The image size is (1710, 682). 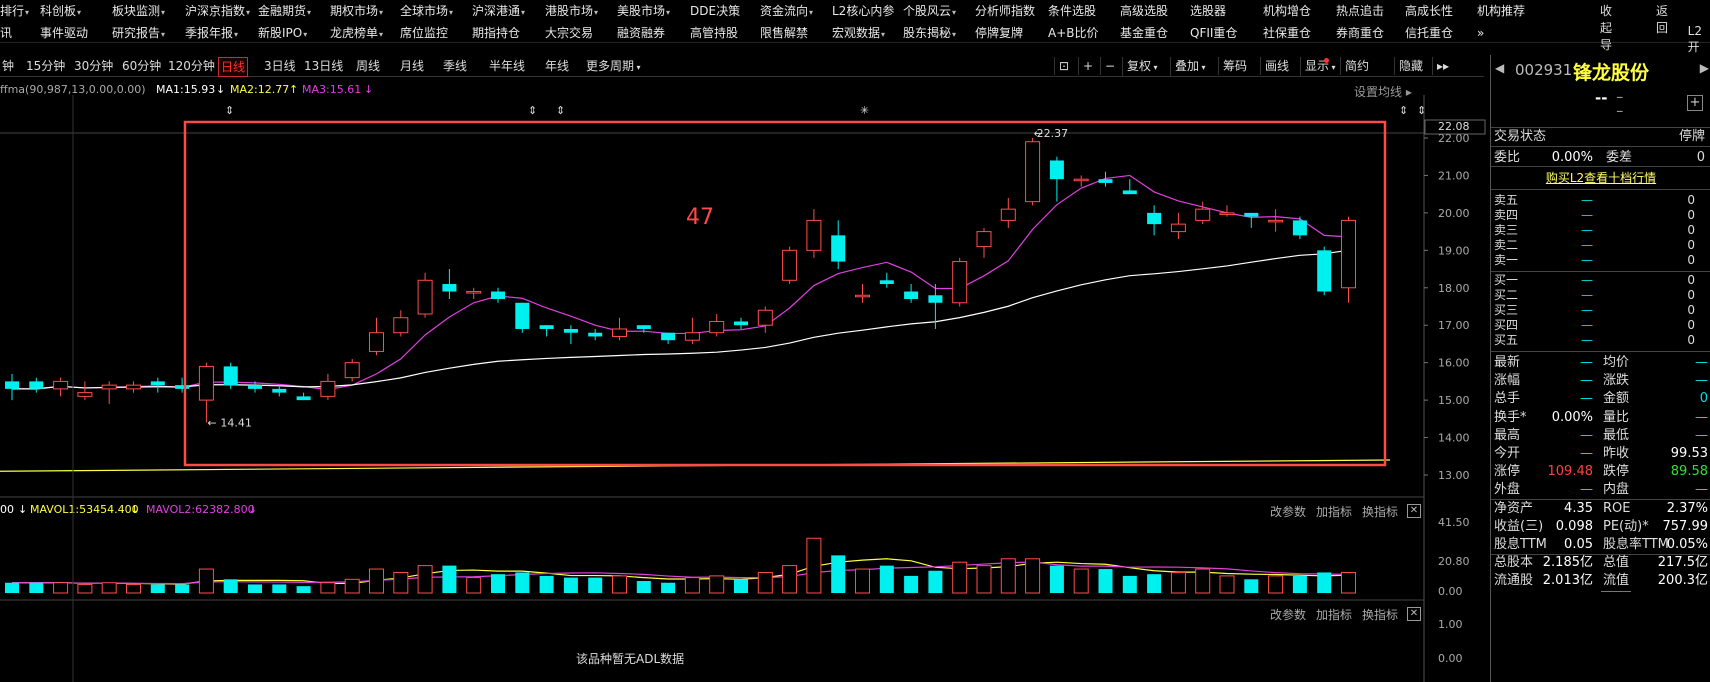 I want to click on menu-item-menu_row1-15: 条件选股, so click(x=1072, y=11).